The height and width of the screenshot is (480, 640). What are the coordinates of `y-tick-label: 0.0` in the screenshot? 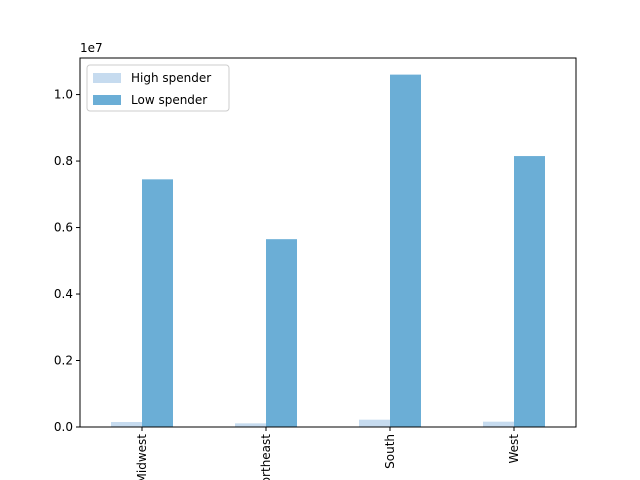 It's located at (63, 427).